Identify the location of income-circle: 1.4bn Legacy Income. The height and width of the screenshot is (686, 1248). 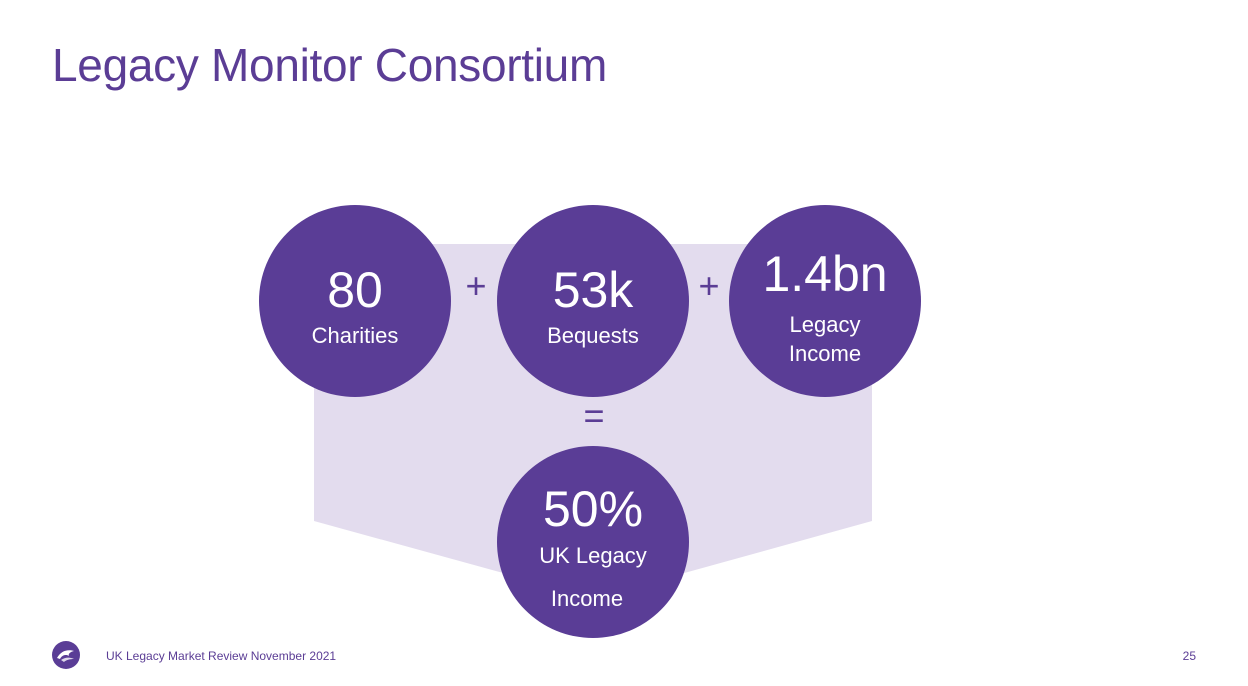
(825, 301).